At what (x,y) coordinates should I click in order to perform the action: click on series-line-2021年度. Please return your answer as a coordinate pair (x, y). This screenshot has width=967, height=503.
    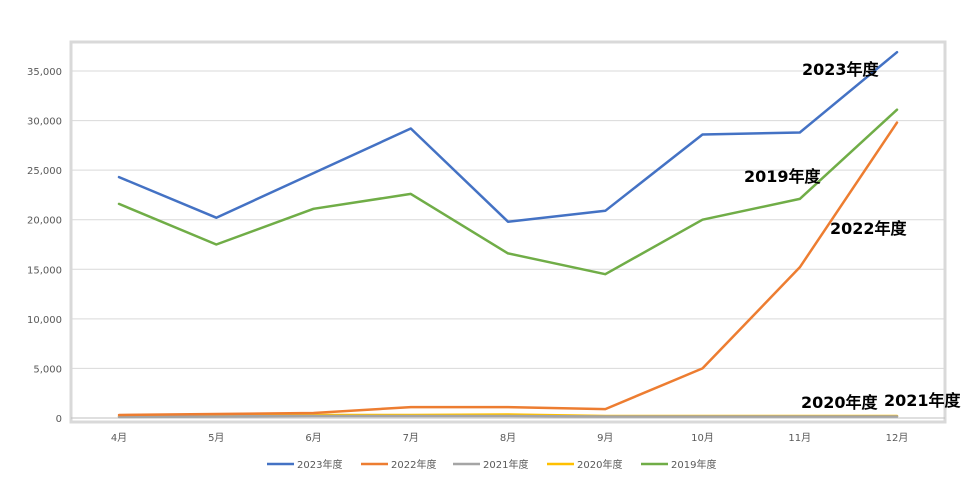
    Looking at the image, I should click on (508, 416).